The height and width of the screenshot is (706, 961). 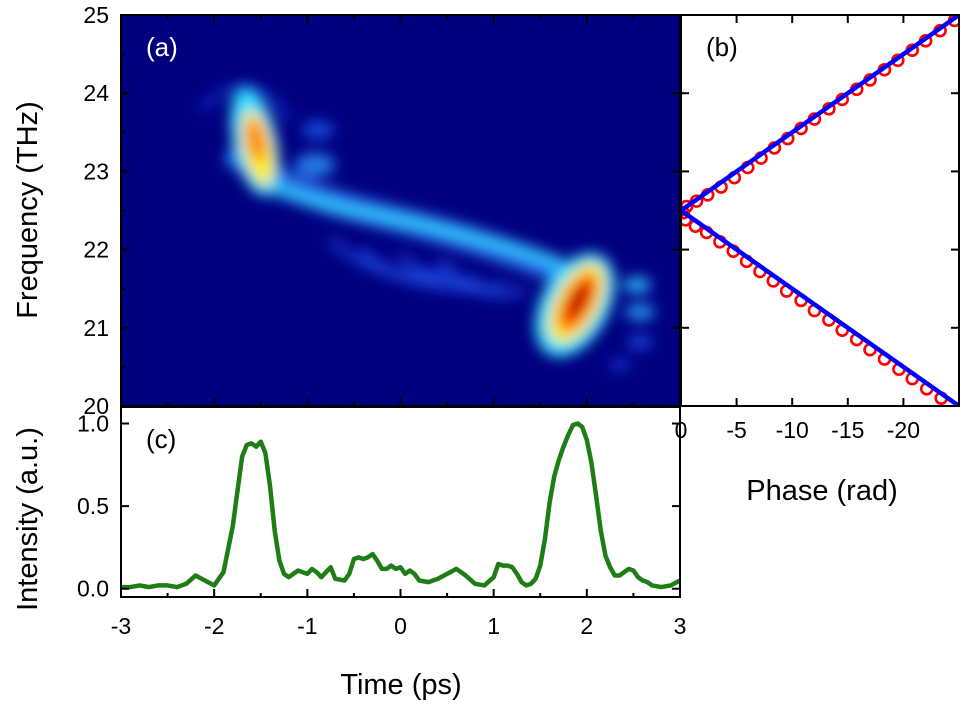 I want to click on intensity-line-series, so click(x=400, y=505).